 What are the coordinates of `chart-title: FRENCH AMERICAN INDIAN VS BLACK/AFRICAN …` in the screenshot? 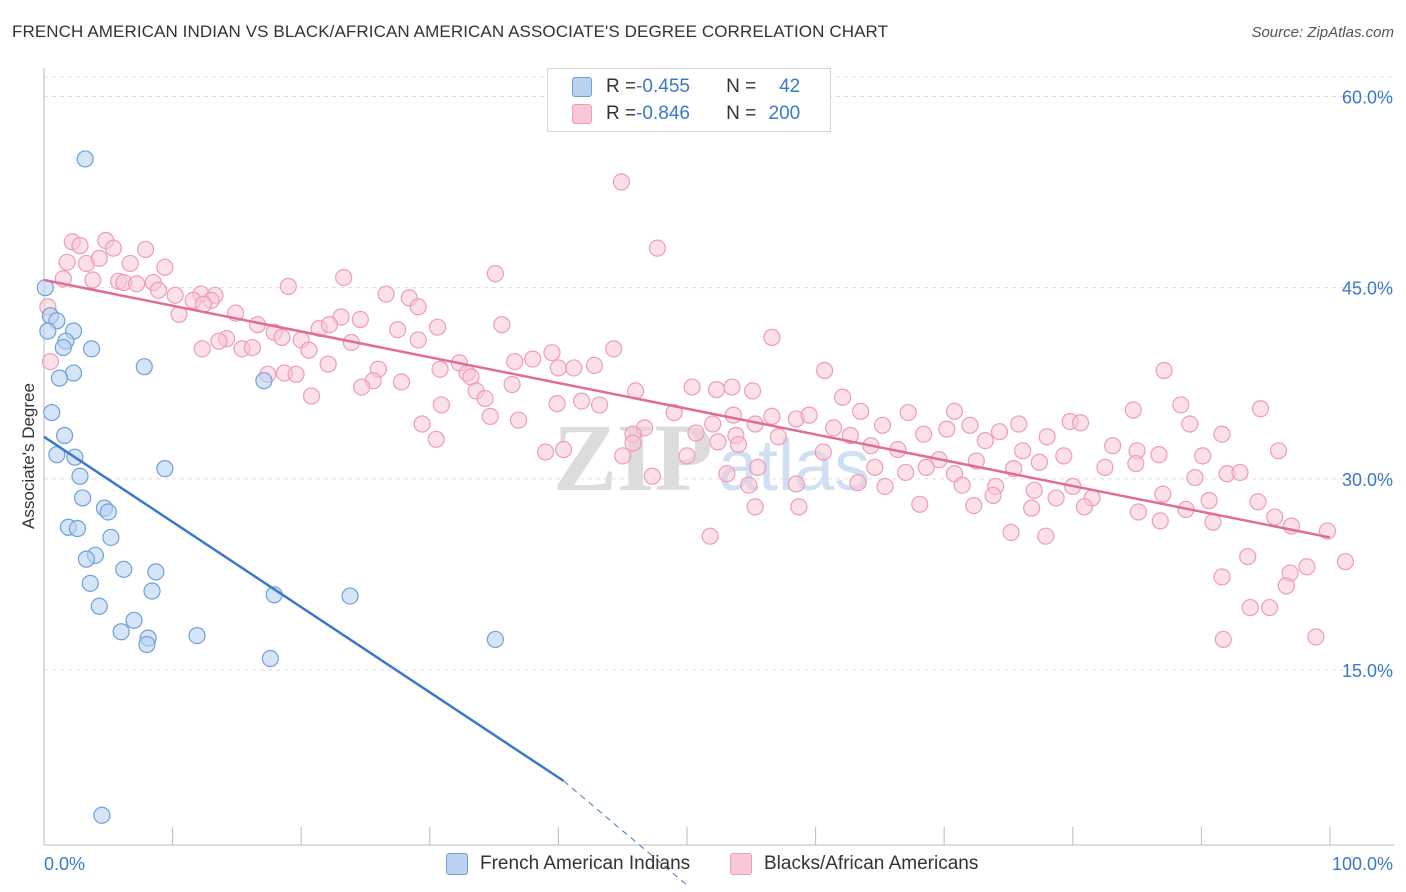 It's located at (450, 31).